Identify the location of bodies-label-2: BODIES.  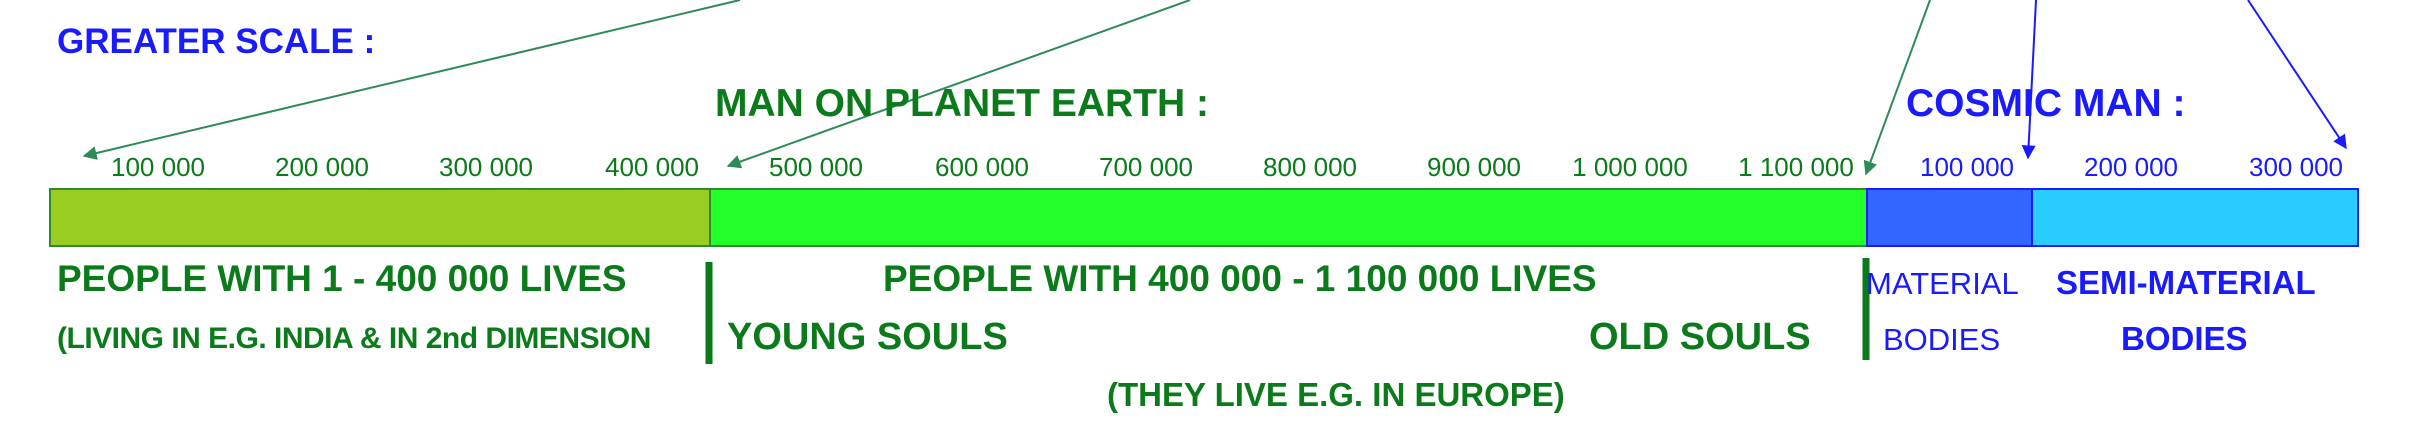
(2184, 338).